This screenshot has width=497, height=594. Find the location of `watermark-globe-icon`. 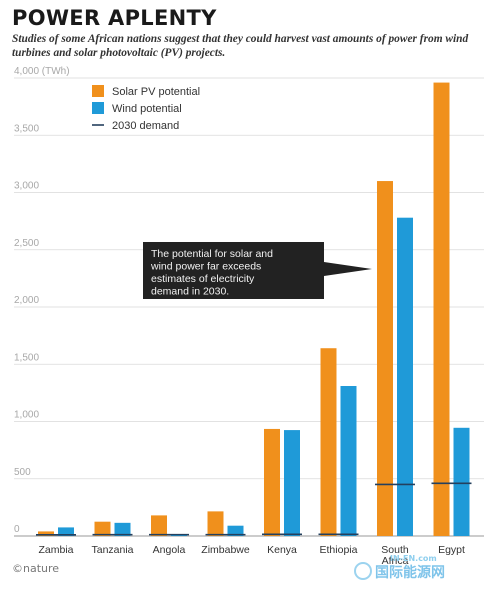

watermark-globe-icon is located at coordinates (363, 571).